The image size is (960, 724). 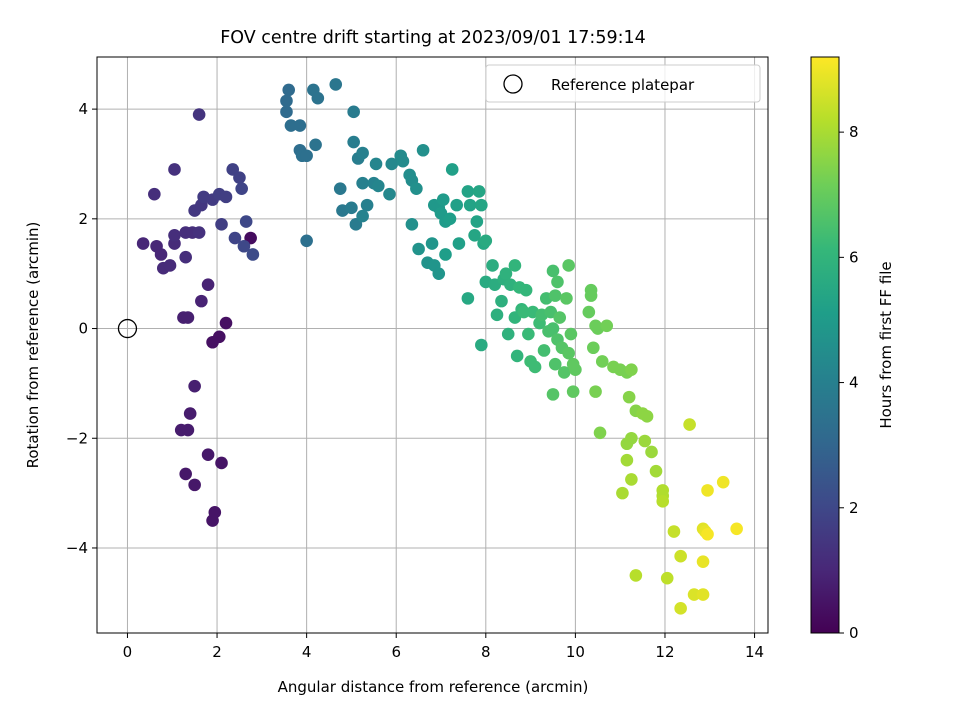 I want to click on colorbar-tick-label: 0, so click(x=854, y=633).